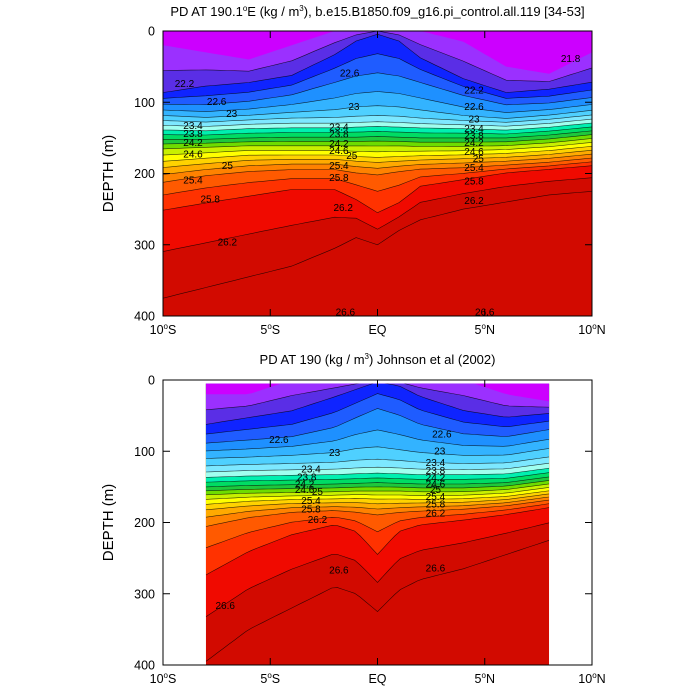  Describe the element at coordinates (591, 329) in the screenshot. I see `x-tick-label: 10oN` at that location.